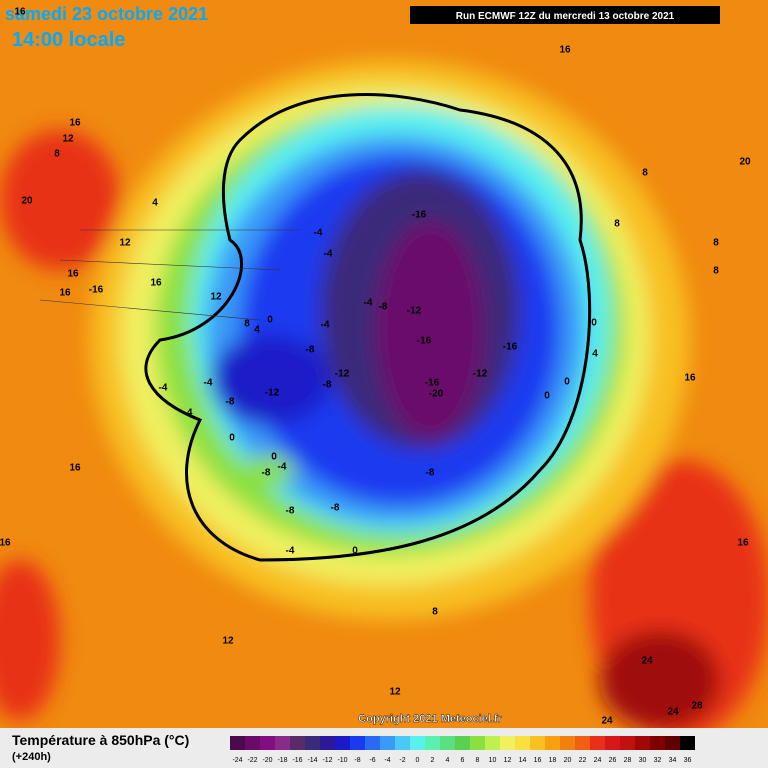  What do you see at coordinates (568, 760) in the screenshot?
I see `scale-label: 20` at bounding box center [568, 760].